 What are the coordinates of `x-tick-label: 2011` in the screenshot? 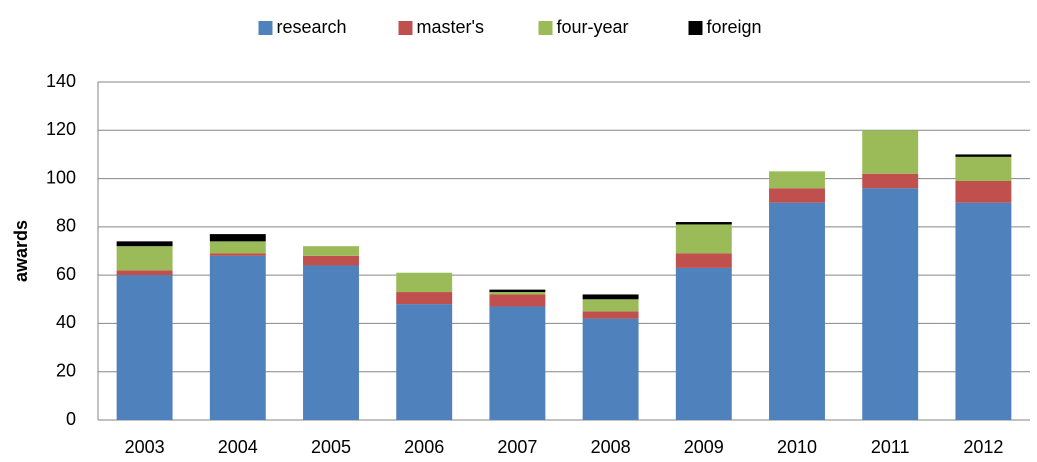 It's located at (890, 447).